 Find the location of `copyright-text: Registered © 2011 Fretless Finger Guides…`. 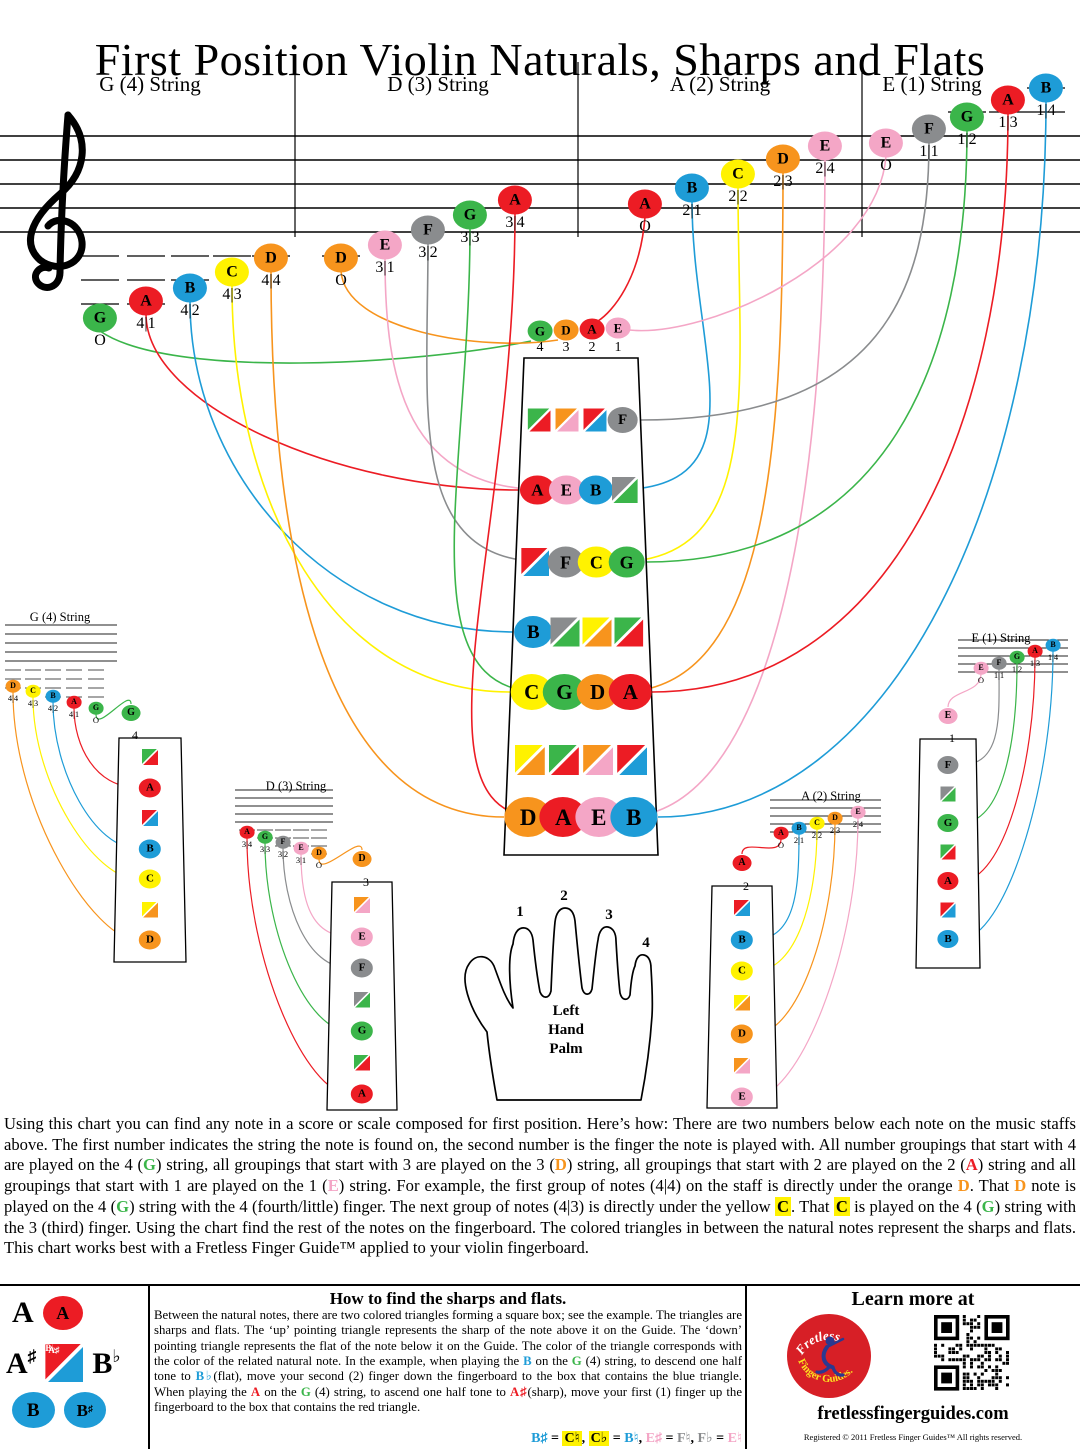

copyright-text: Registered © 2011 Fretless Finger Guides… is located at coordinates (913, 1437).